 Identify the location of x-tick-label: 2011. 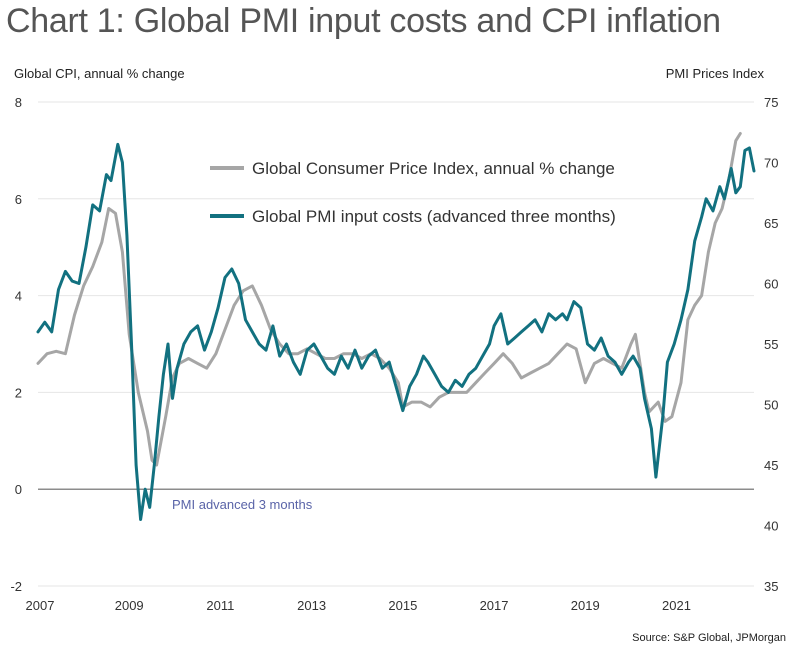
(220, 605).